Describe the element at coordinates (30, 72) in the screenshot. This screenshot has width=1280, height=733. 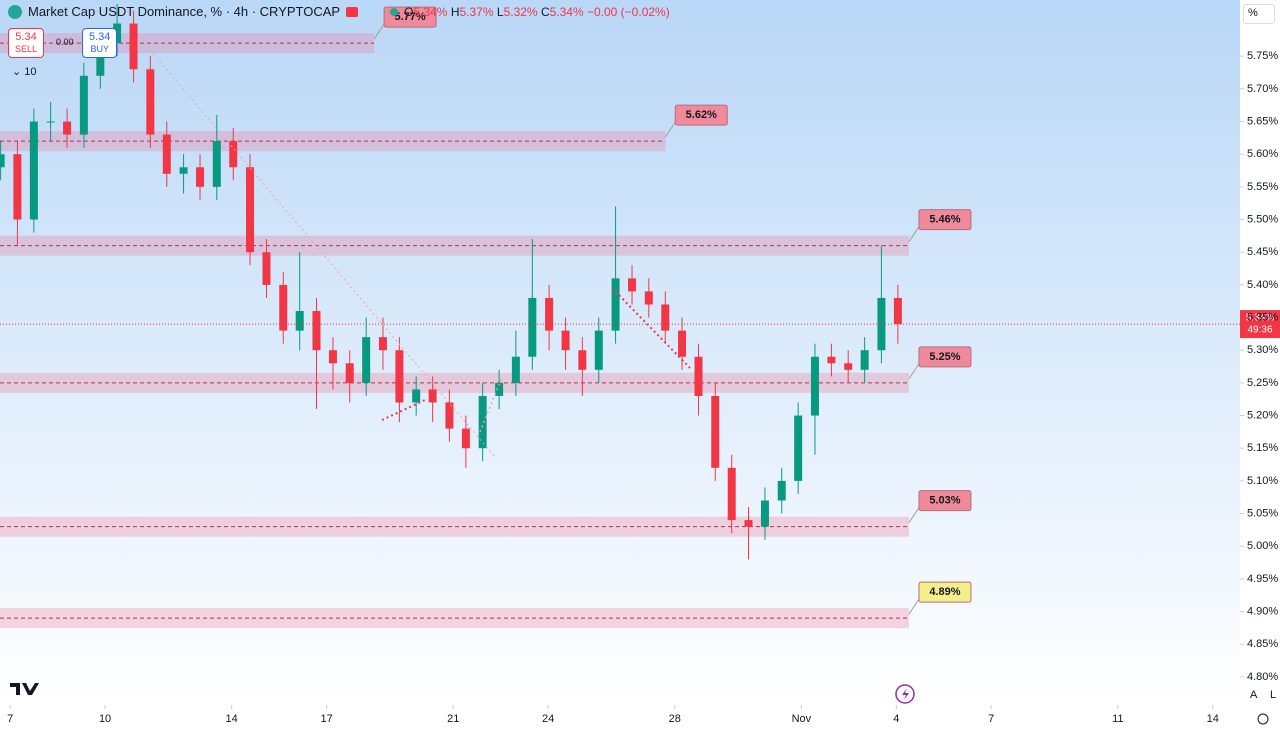
I see `indicator-count: 10` at that location.